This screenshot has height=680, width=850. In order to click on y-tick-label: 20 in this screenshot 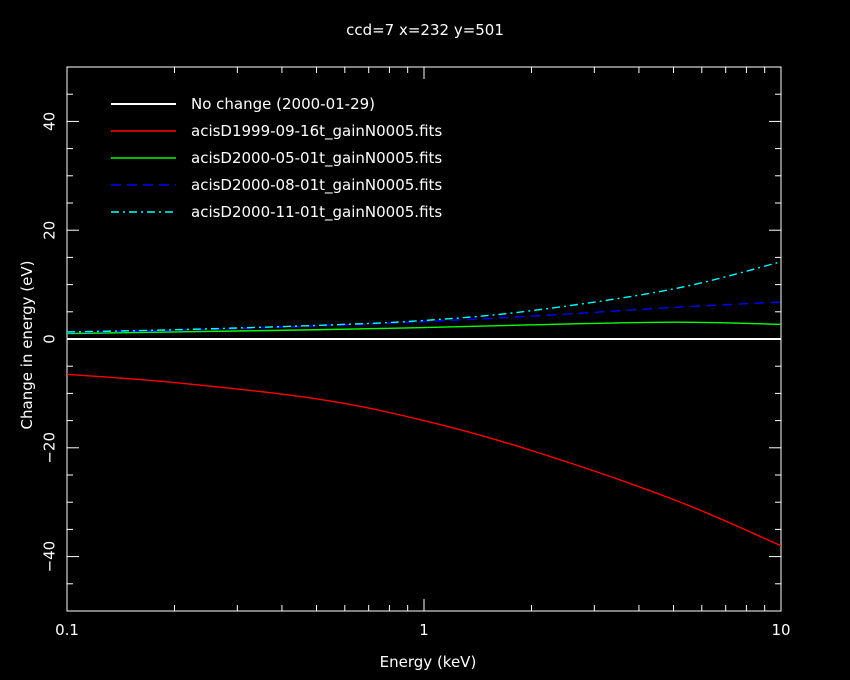, I will do `click(50, 230)`.